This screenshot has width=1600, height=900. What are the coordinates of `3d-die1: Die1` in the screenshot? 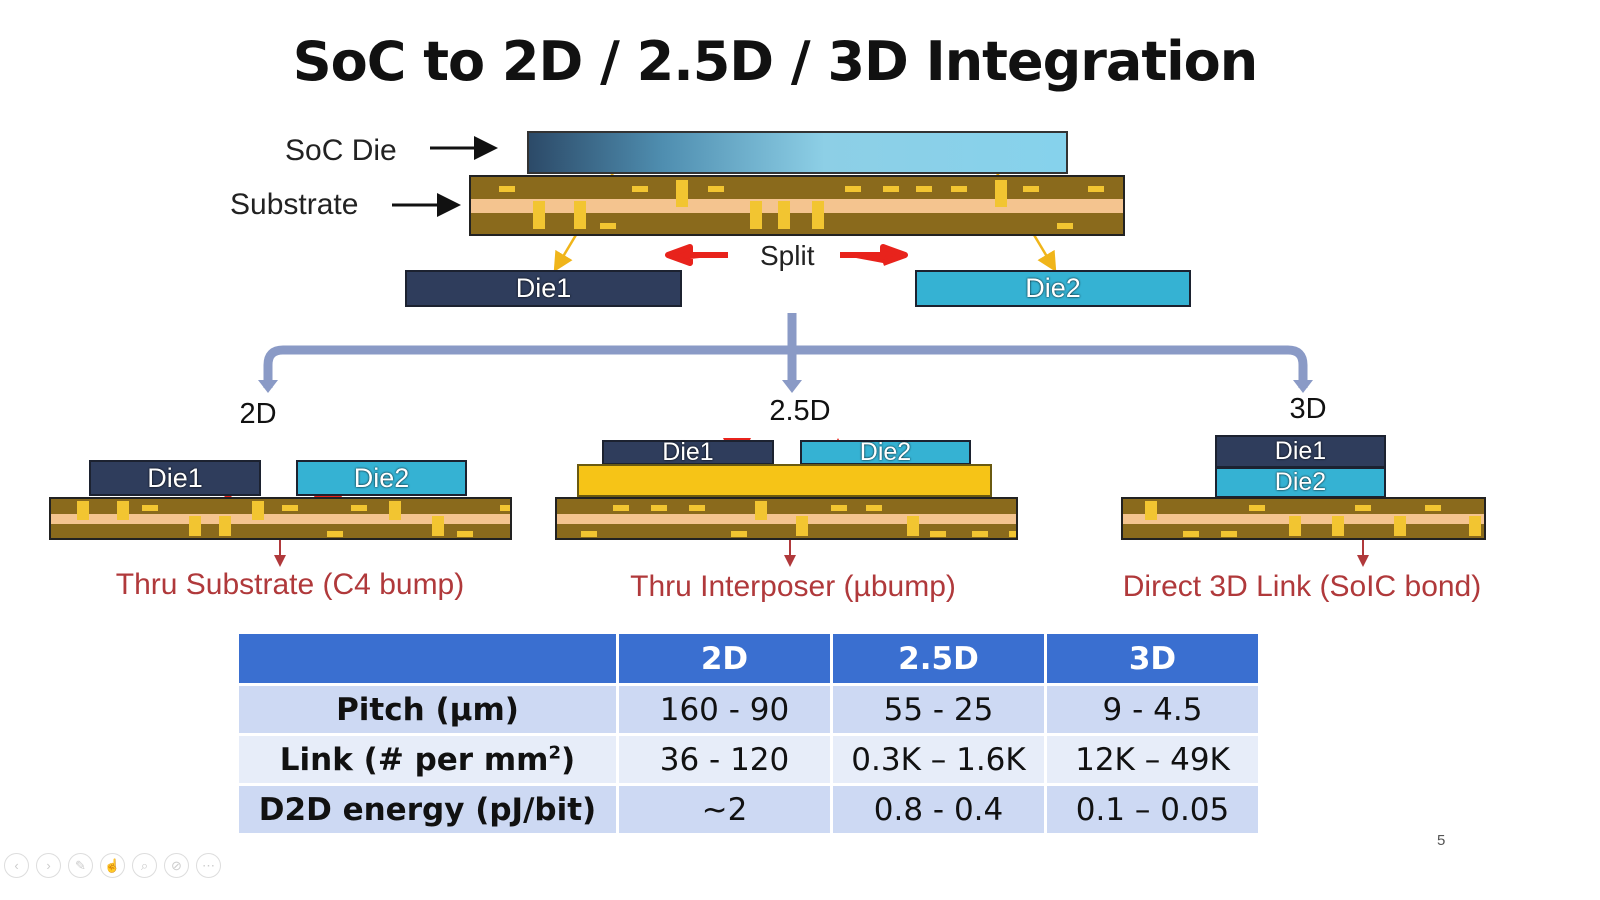 It's located at (1300, 451).